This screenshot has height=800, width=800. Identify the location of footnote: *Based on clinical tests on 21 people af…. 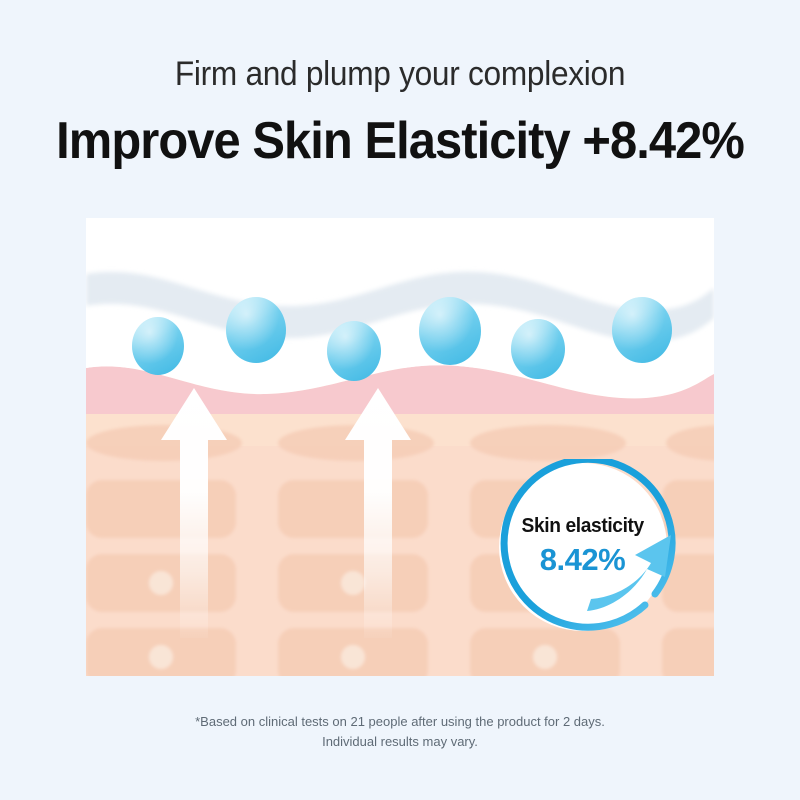
(400, 732).